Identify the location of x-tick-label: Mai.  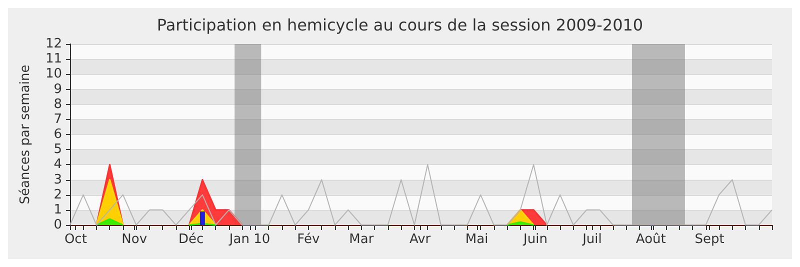
(476, 239).